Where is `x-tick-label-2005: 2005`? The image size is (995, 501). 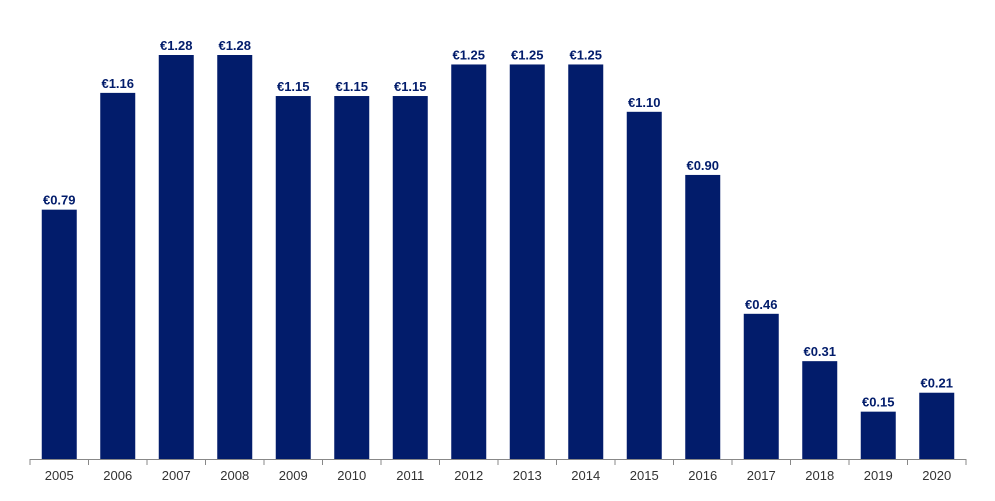 x-tick-label-2005: 2005 is located at coordinates (59, 475).